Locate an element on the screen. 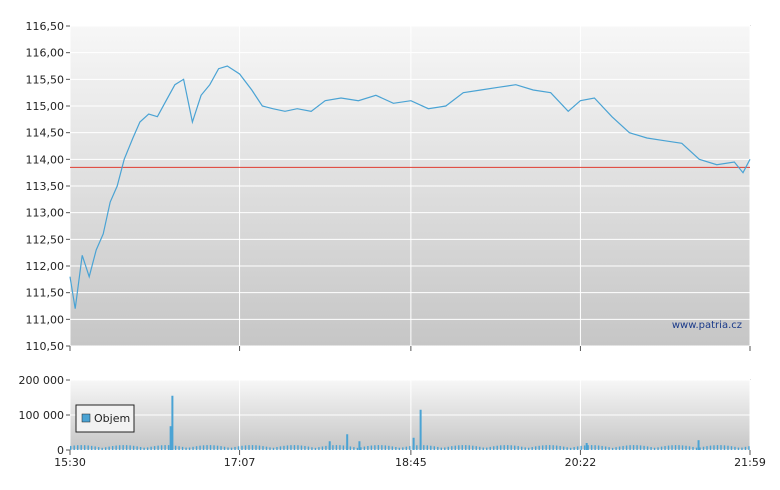  price-tick-label: 113,50 is located at coordinates (45, 186).